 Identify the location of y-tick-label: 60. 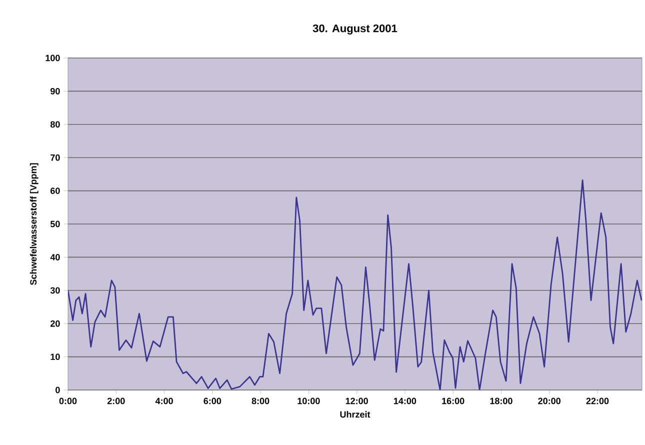
(55, 191).